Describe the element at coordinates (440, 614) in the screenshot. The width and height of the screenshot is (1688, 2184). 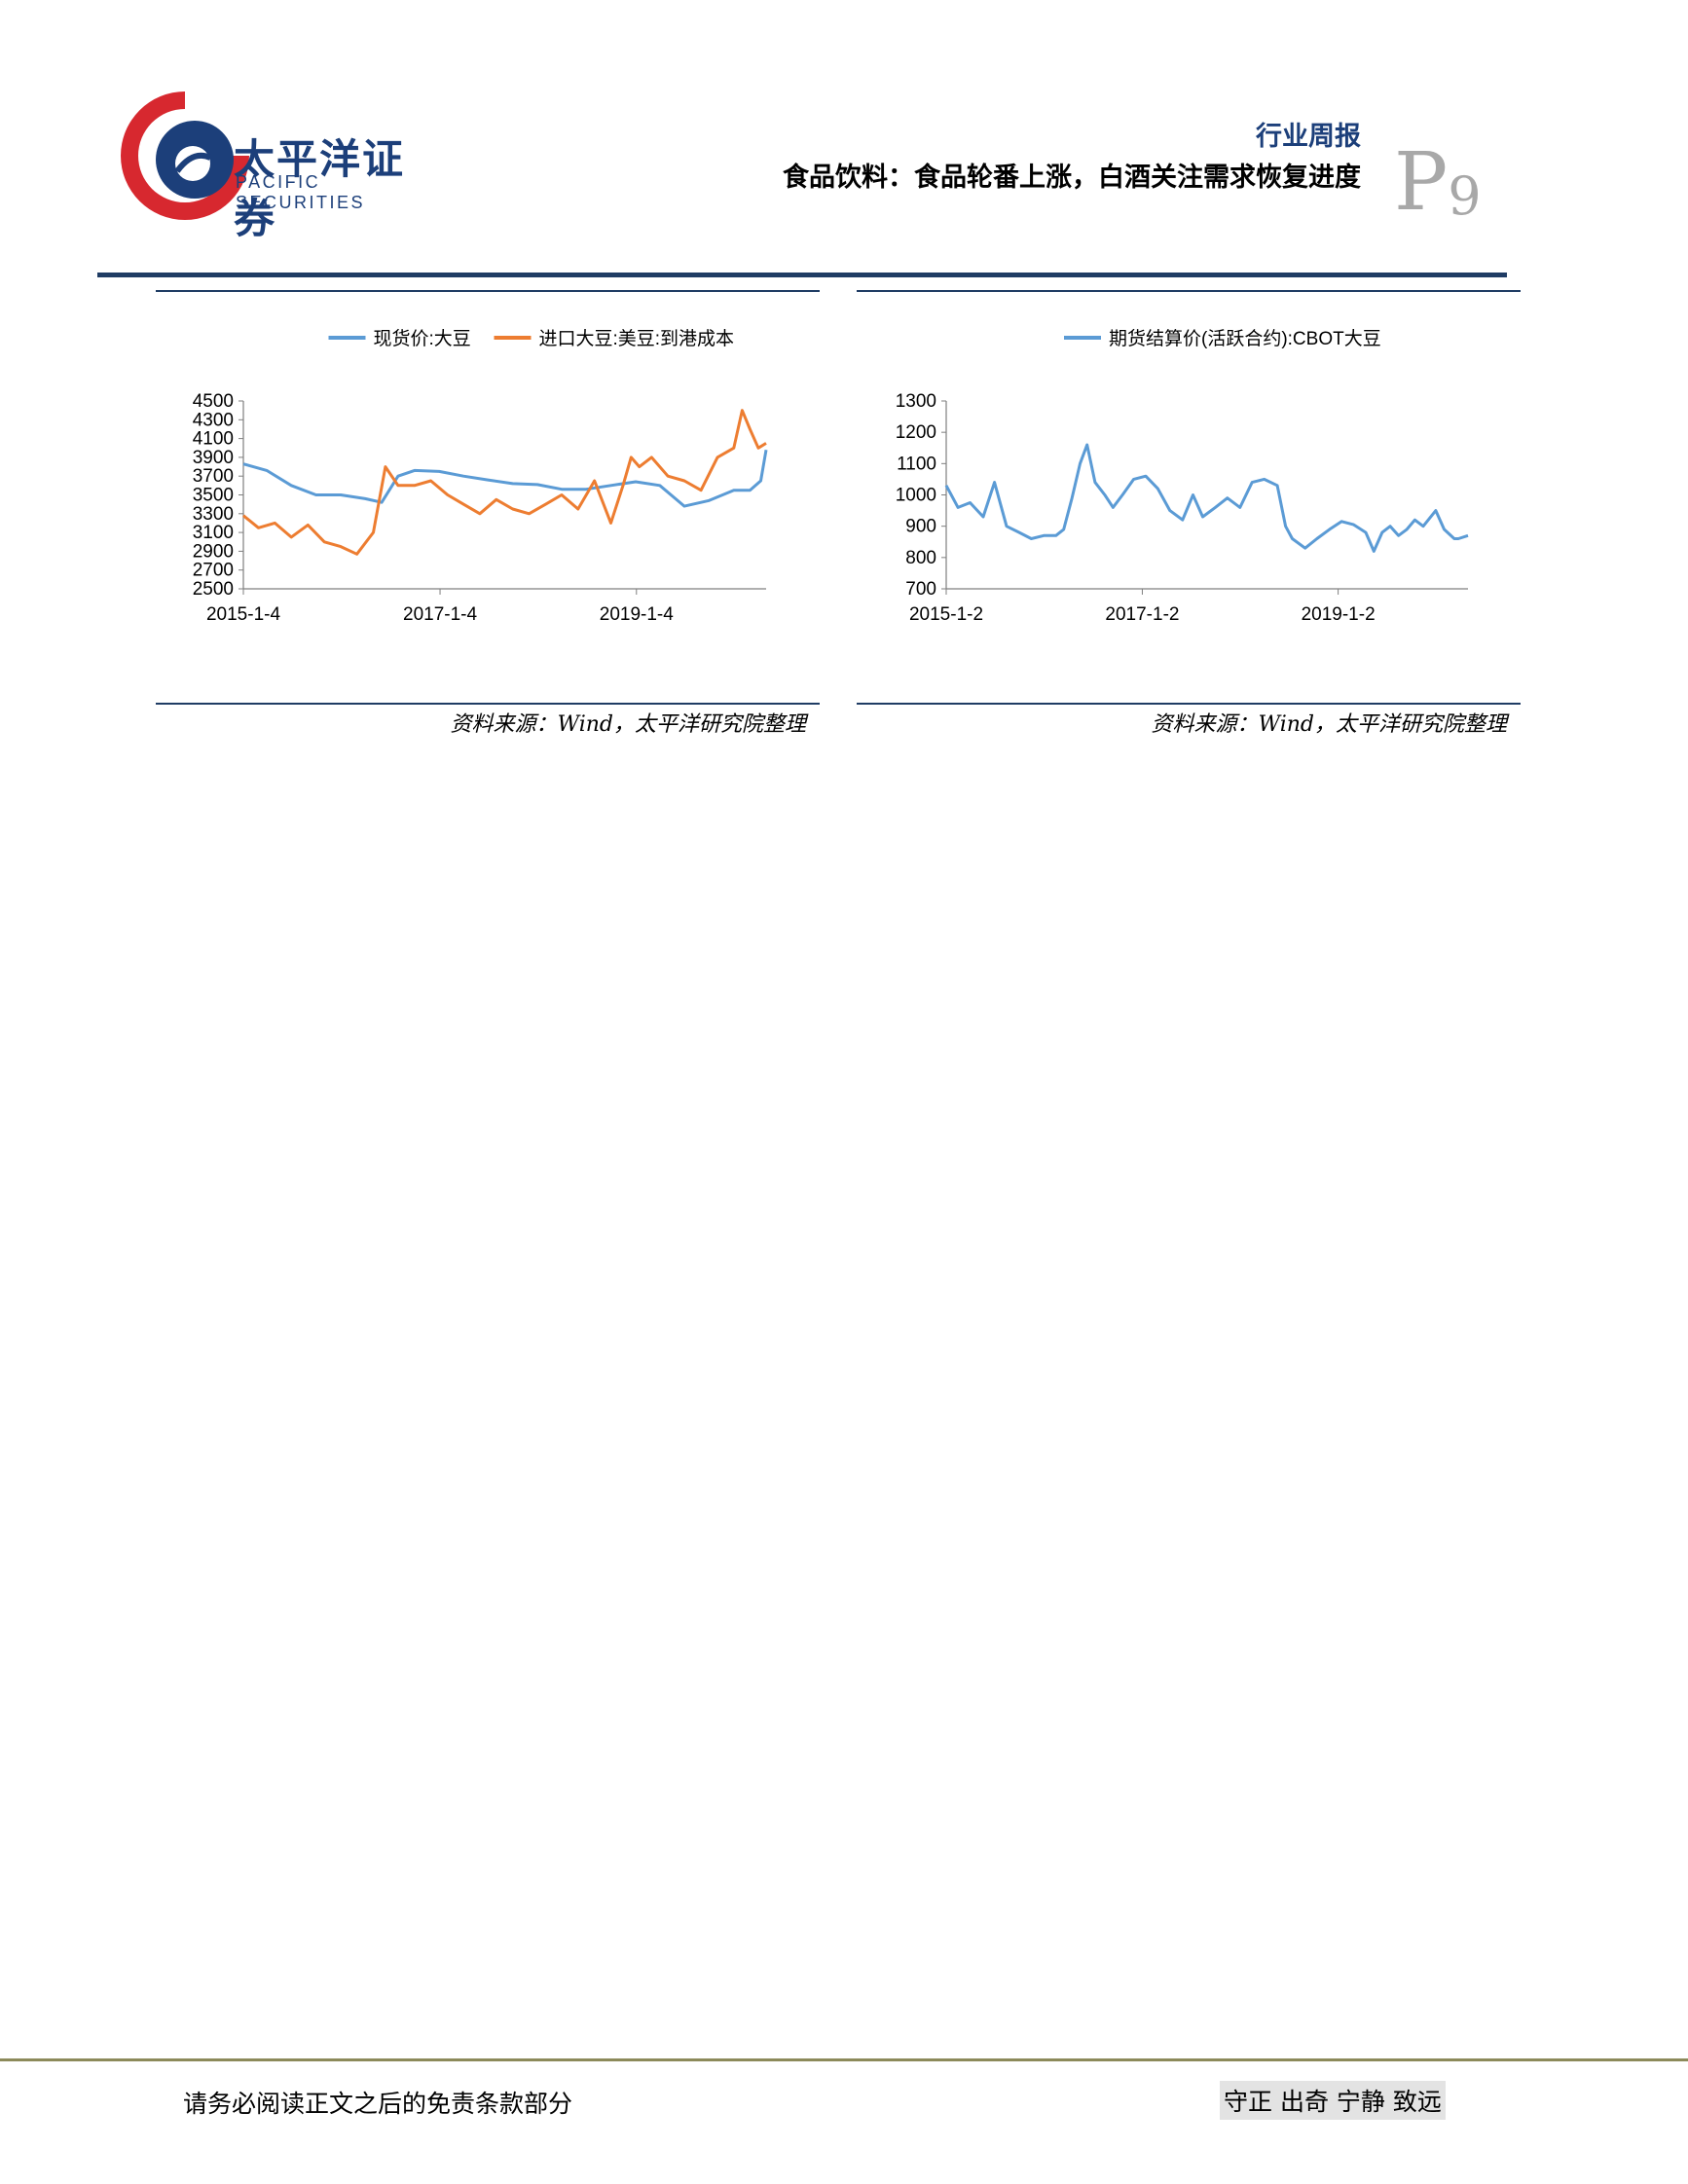
I see `x-tick-label: 2017-1-4` at that location.